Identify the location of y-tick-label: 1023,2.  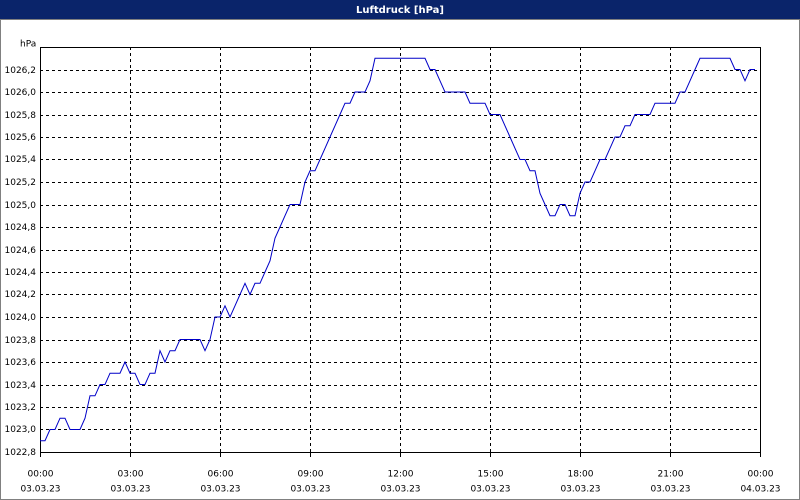
(21, 408).